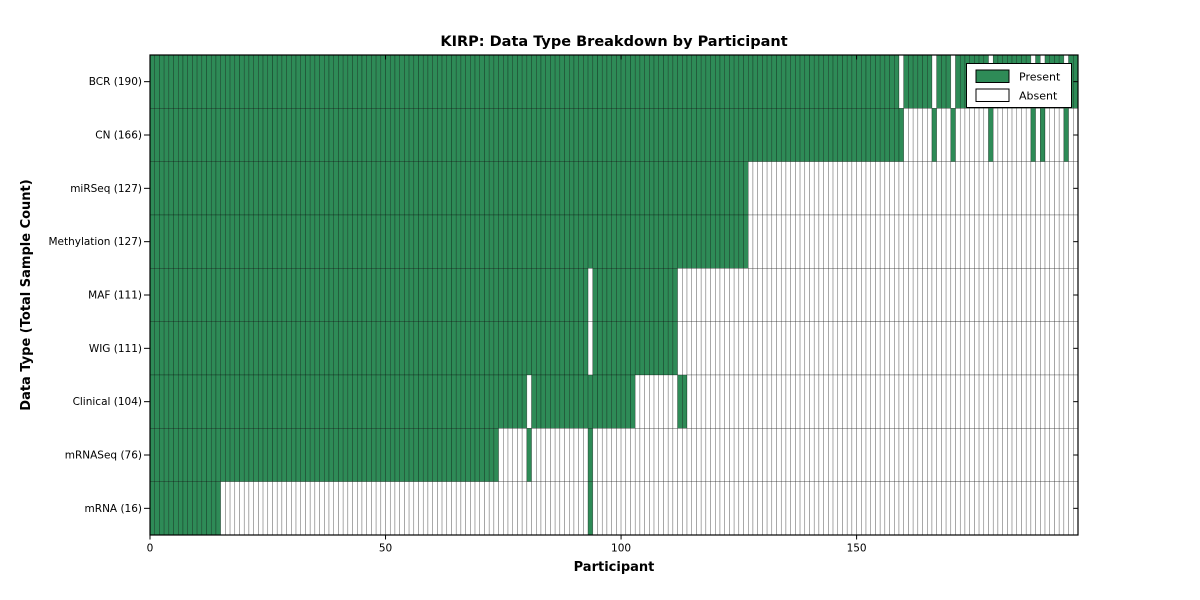  I want to click on row-Clinical, so click(614, 401).